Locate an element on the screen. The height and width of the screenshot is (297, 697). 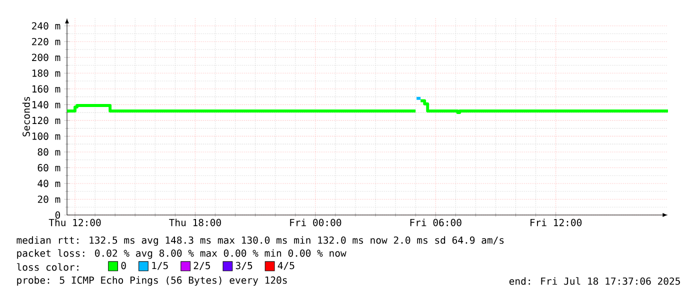
x-tick-label: Fri 06:00 is located at coordinates (436, 222).